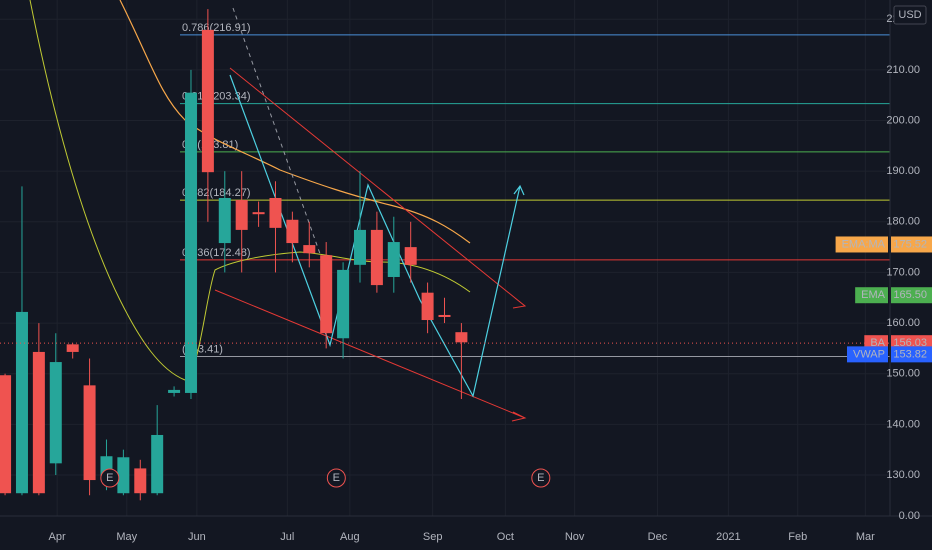 The width and height of the screenshot is (932, 550). I want to click on fib-label: 0.236(172.48), so click(216, 253).